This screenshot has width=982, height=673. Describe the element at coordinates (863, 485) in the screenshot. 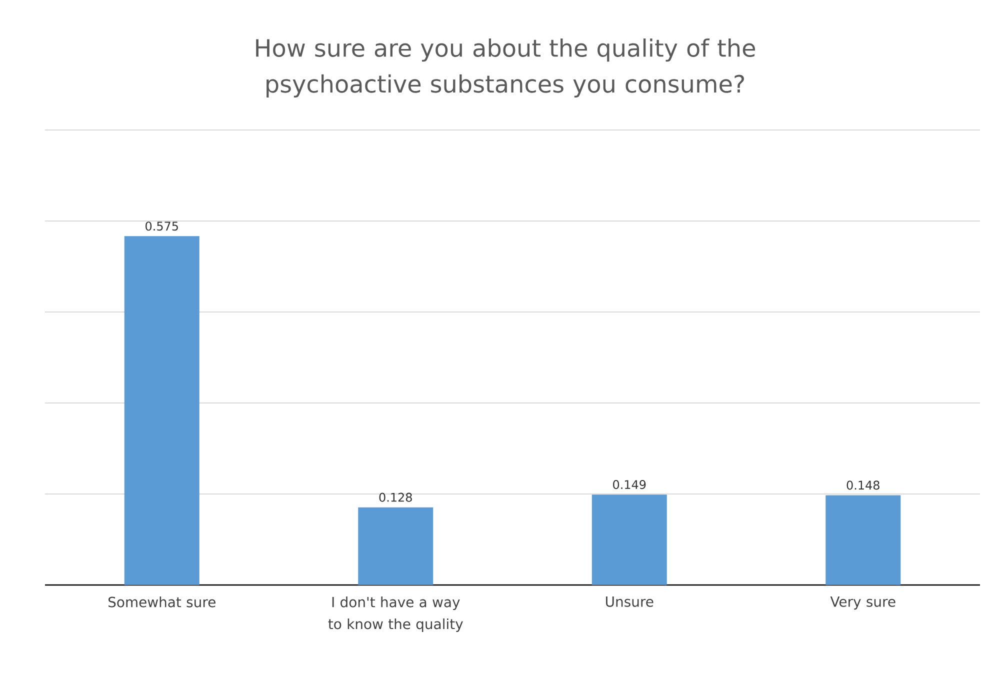

I see `data-label: 0.148` at that location.